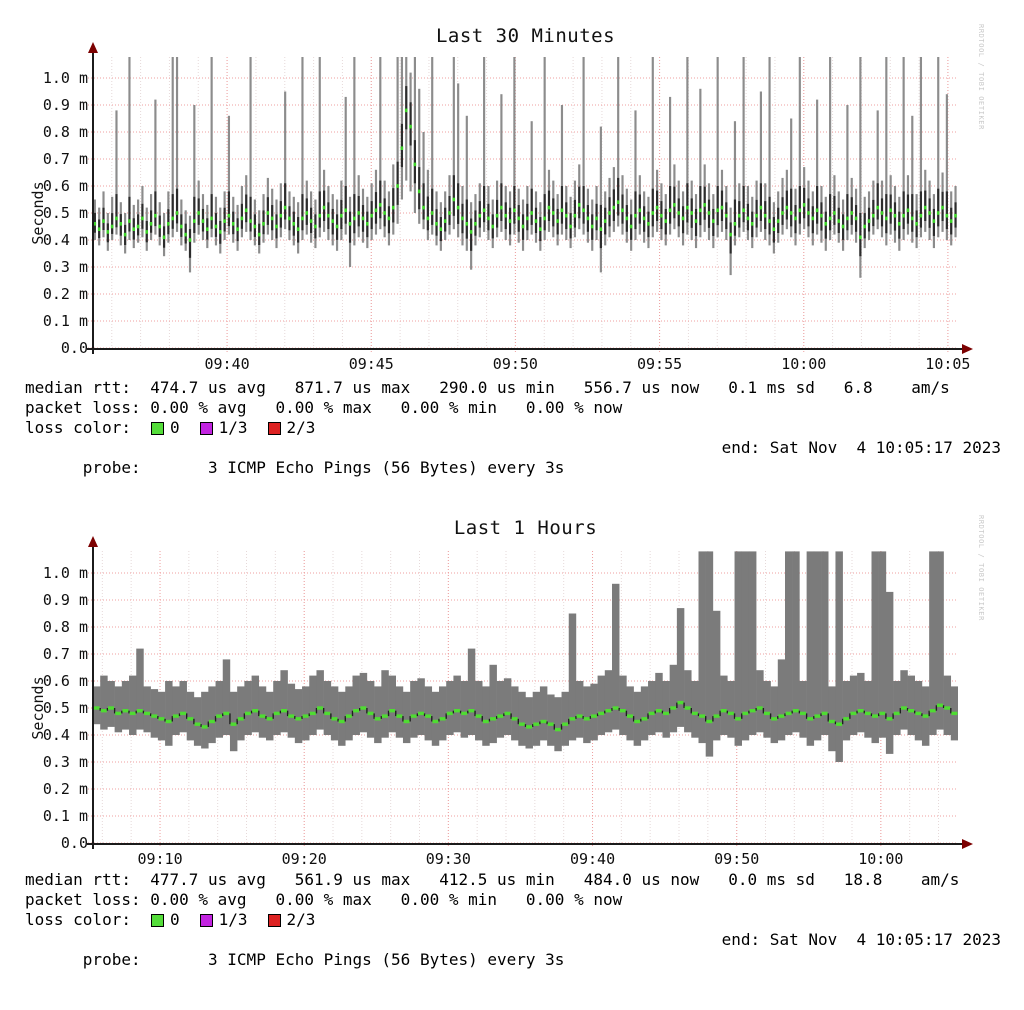  Describe the element at coordinates (587, 364) in the screenshot. I see `x-tick-labels: 09:40 09:45 09:50 09:55 10:00 10:05` at that location.